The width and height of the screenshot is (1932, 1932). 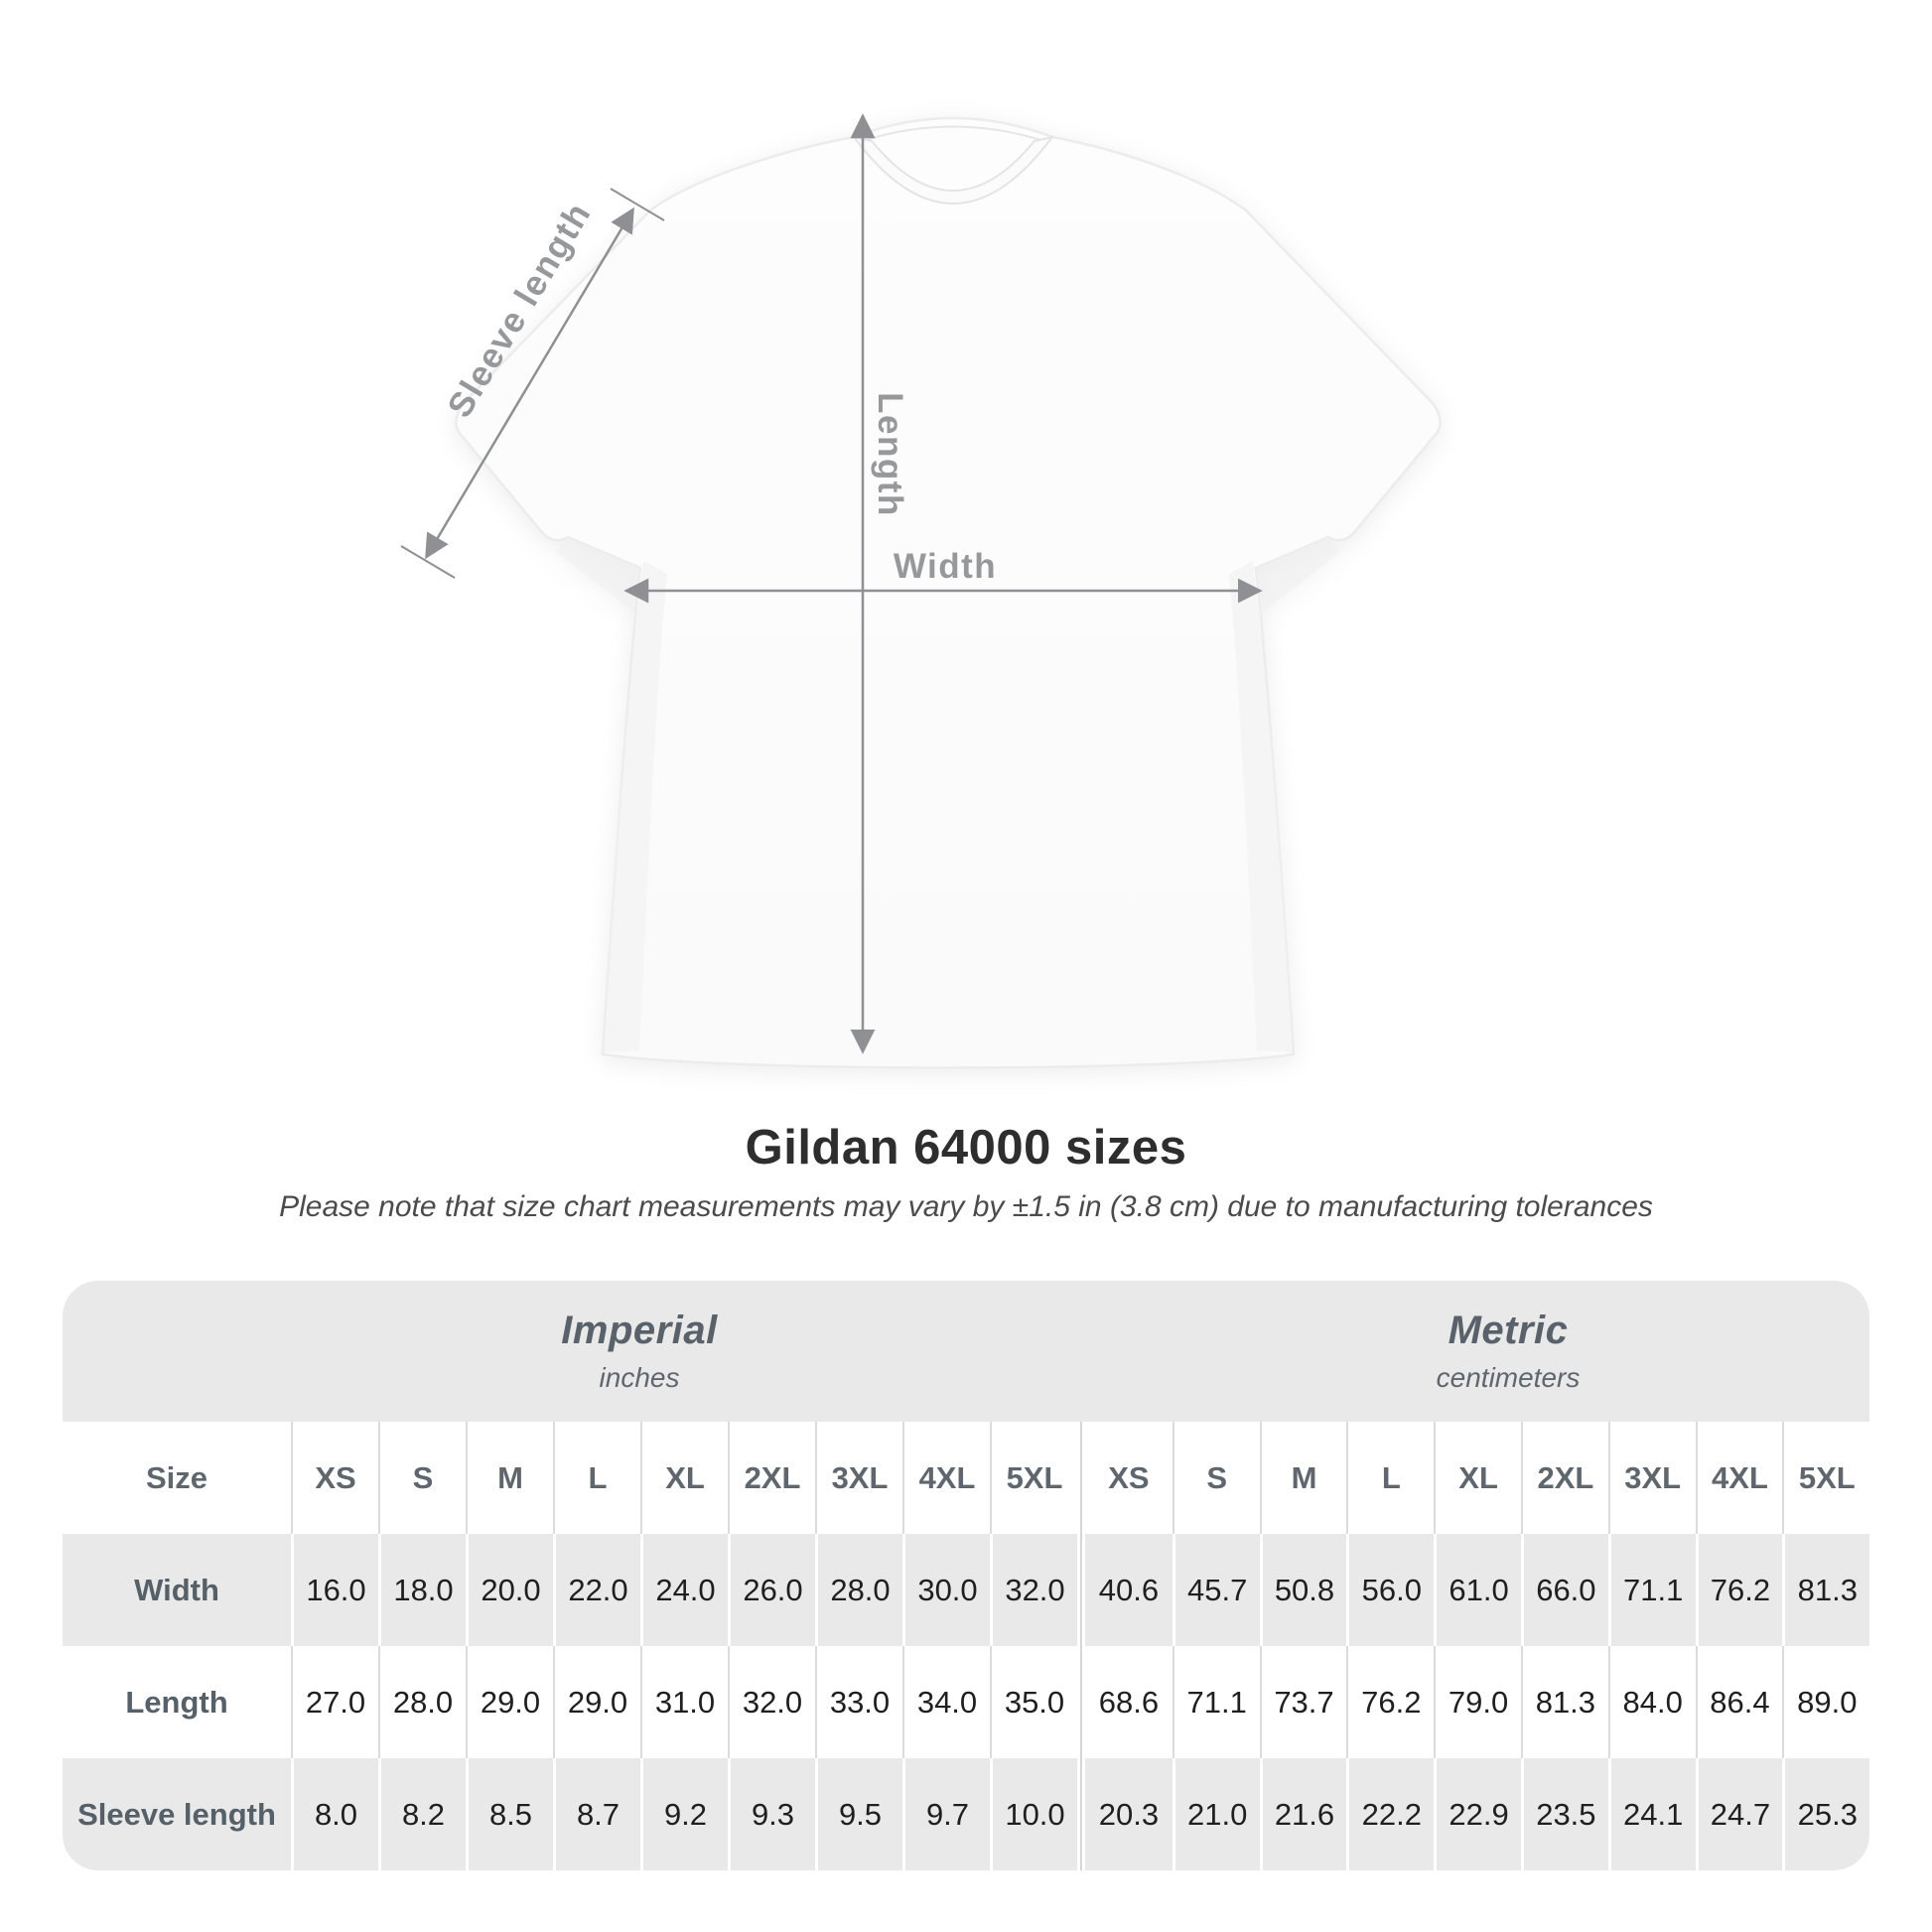 What do you see at coordinates (684, 1590) in the screenshot?
I see `imperial-value-cell: 24.0` at bounding box center [684, 1590].